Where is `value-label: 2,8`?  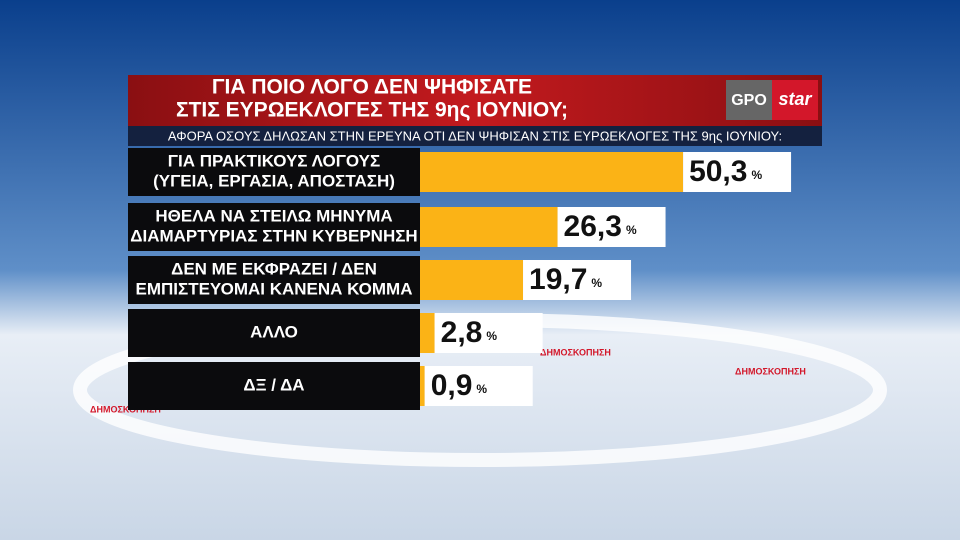
value-label: 2,8 is located at coordinates (462, 332).